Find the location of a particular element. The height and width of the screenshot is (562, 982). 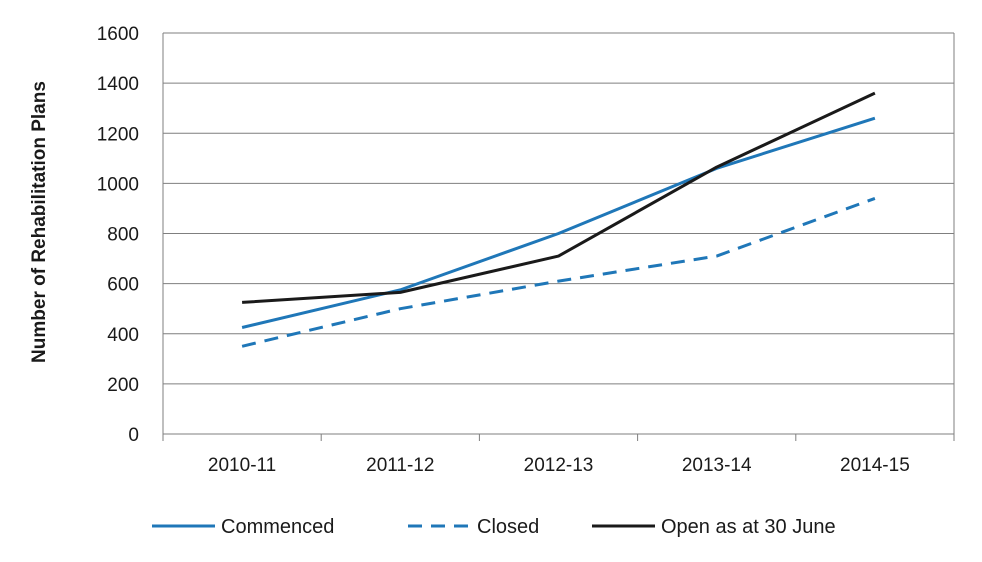

x-tick-label: 2013-14 is located at coordinates (717, 465).